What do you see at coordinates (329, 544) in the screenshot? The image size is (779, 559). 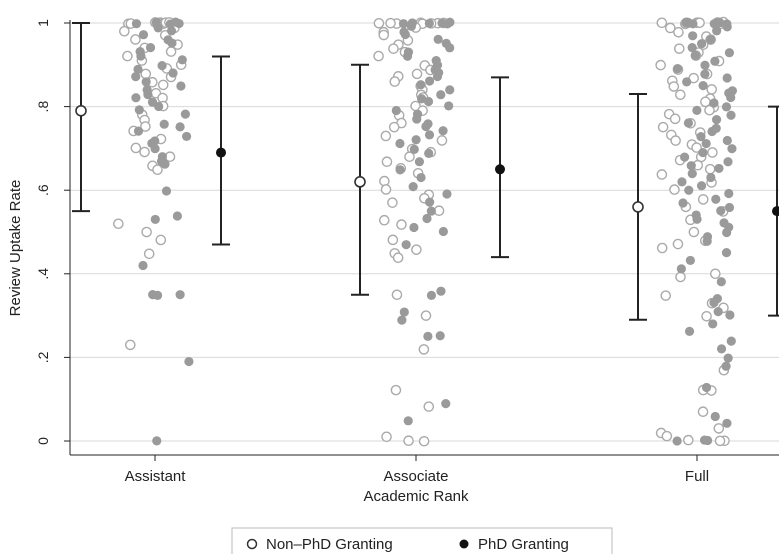 I see `legend-label: Non–PhD Granting` at bounding box center [329, 544].